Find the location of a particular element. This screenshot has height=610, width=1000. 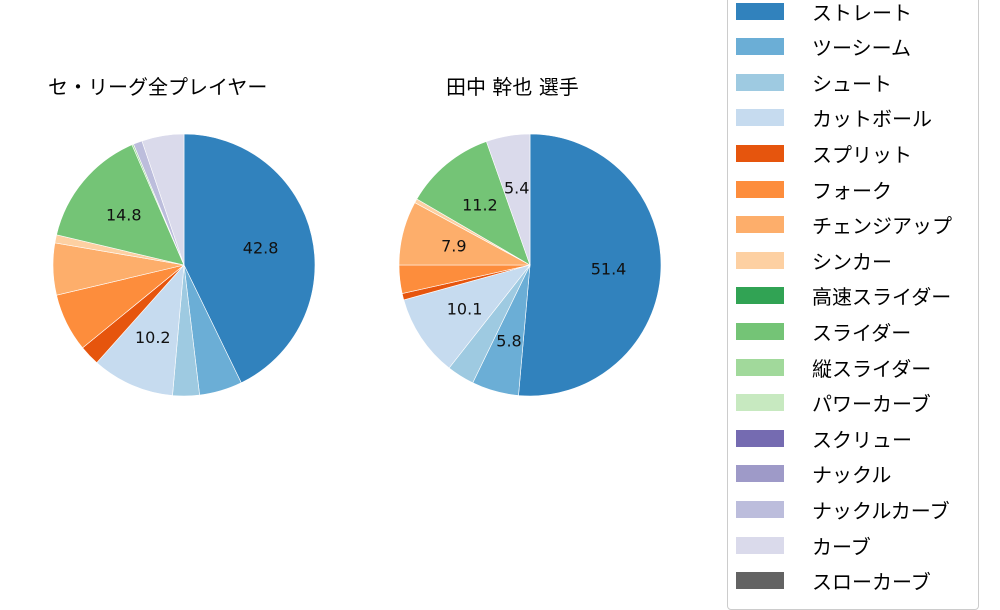

legend-item: ツーシーム is located at coordinates (823, 48).